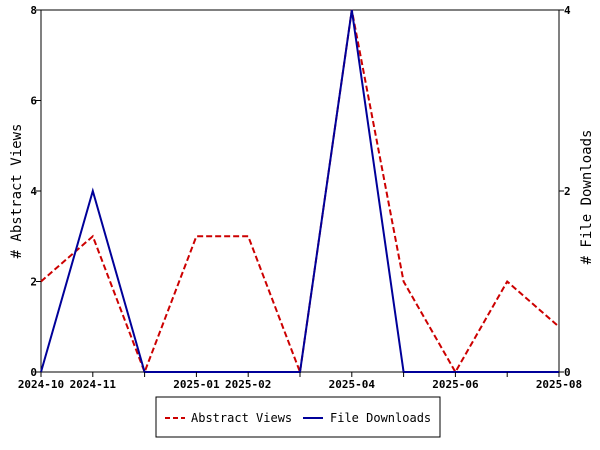  What do you see at coordinates (248, 384) in the screenshot?
I see `x-tick-label: 2025-02` at bounding box center [248, 384].